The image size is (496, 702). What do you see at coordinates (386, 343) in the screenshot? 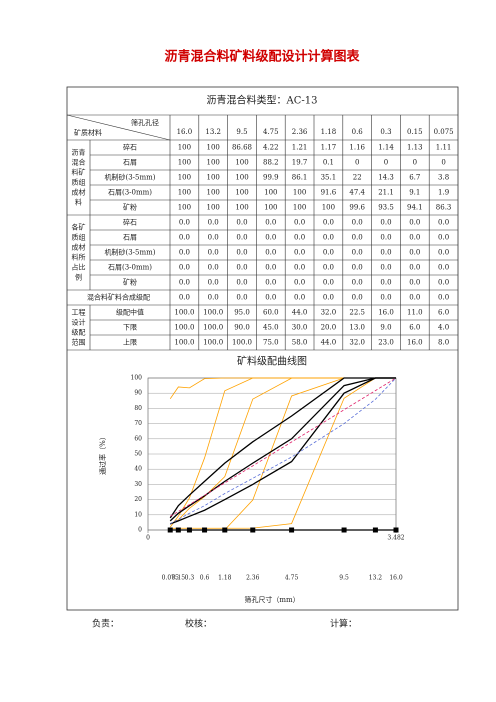
I see `cell: 23.0` at bounding box center [386, 343].